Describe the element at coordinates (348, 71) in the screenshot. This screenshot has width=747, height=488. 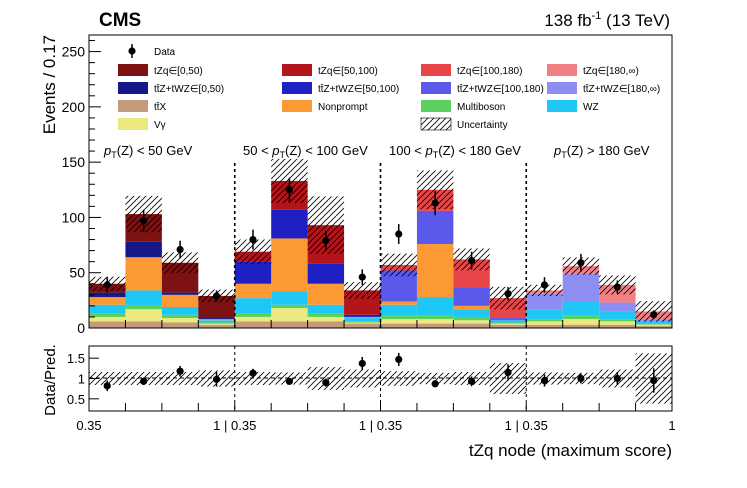
I see `legend-label-tzq1: tZq∈[50,100)` at that location.